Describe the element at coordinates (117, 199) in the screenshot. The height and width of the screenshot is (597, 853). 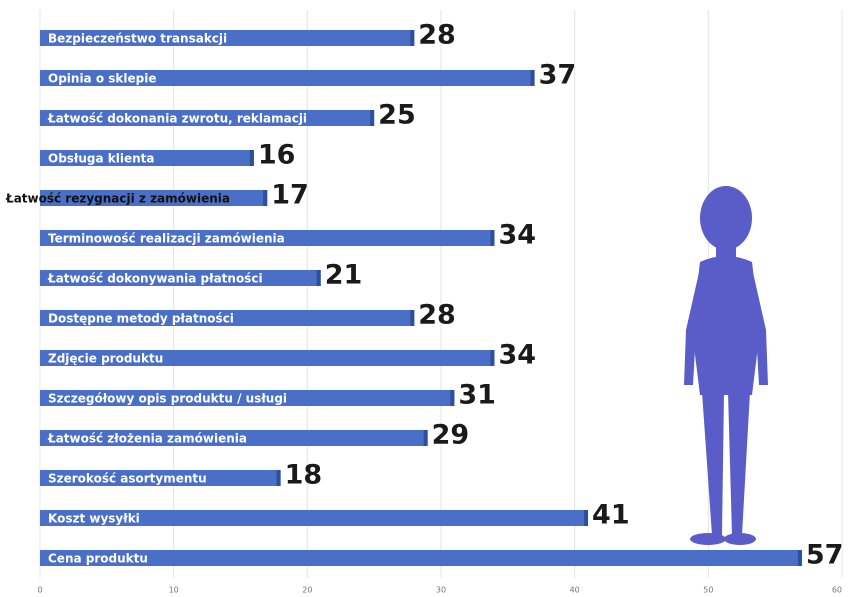
I see `category-label: Łatwość rezygnacji z zamówienia` at that location.